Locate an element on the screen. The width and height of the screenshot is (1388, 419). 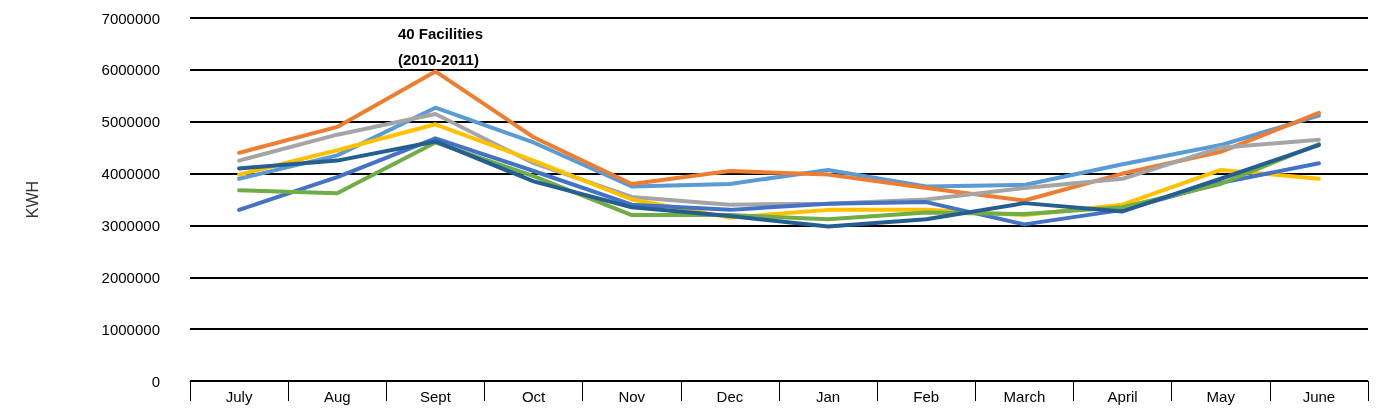
x-tick-label: Sept is located at coordinates (435, 396).